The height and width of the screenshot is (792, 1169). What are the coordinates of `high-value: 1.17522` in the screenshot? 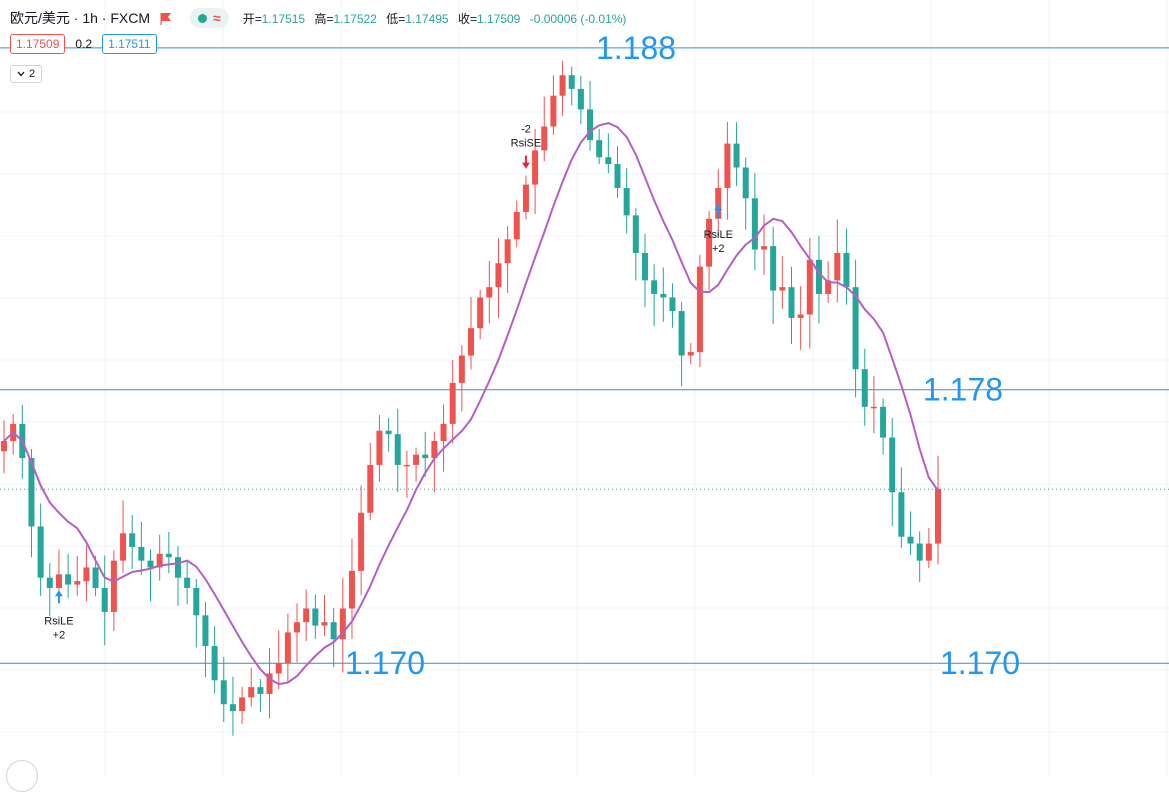 It's located at (355, 18).